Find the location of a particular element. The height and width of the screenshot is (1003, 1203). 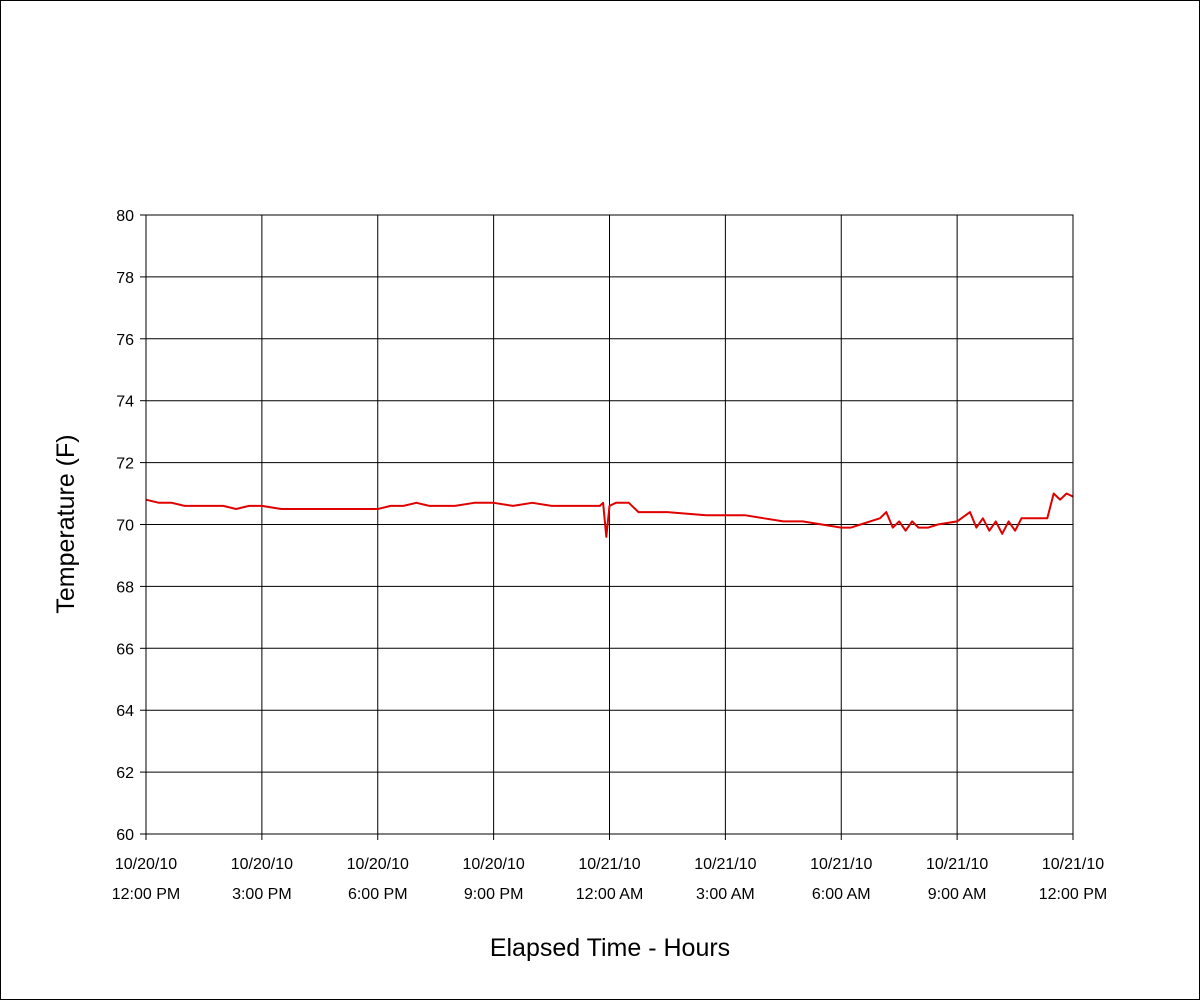

y-tick-label: 70 is located at coordinates (125, 526).